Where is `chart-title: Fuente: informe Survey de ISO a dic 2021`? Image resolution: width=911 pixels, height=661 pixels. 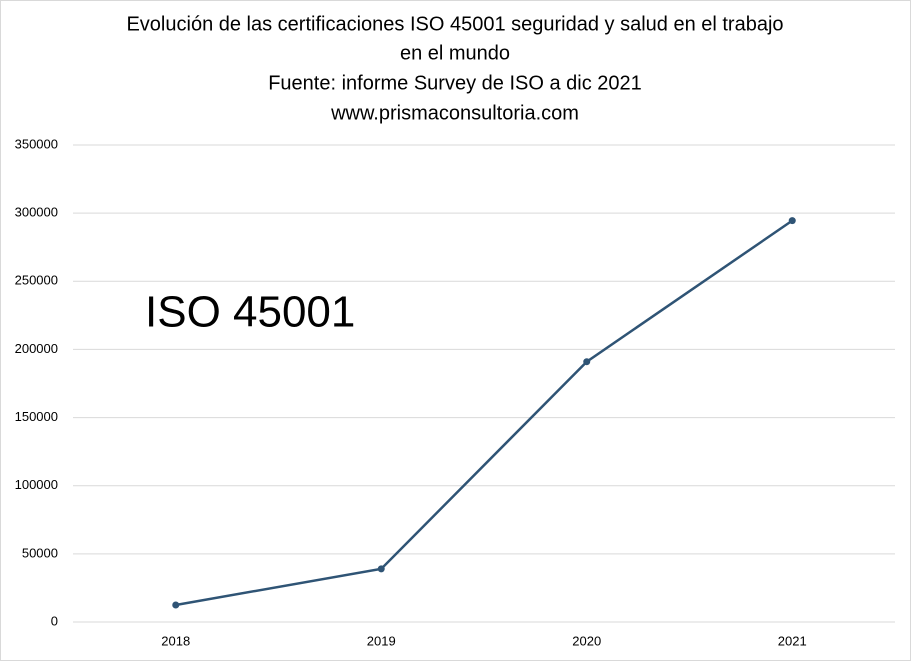
chart-title: Fuente: informe Survey de ISO a dic 2021 is located at coordinates (455, 83).